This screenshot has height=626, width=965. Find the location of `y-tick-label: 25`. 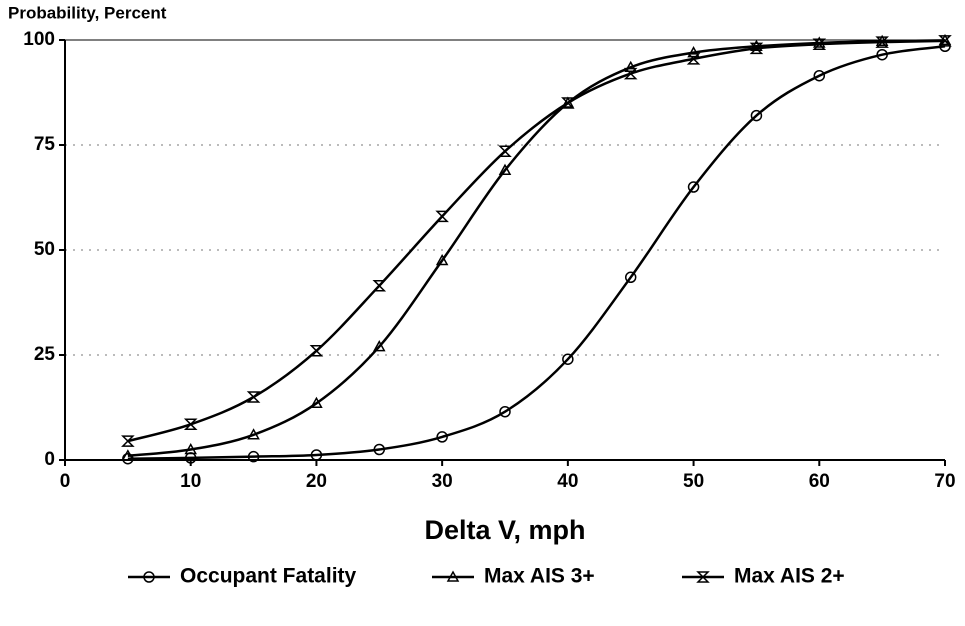

y-tick-label: 25 is located at coordinates (45, 354).